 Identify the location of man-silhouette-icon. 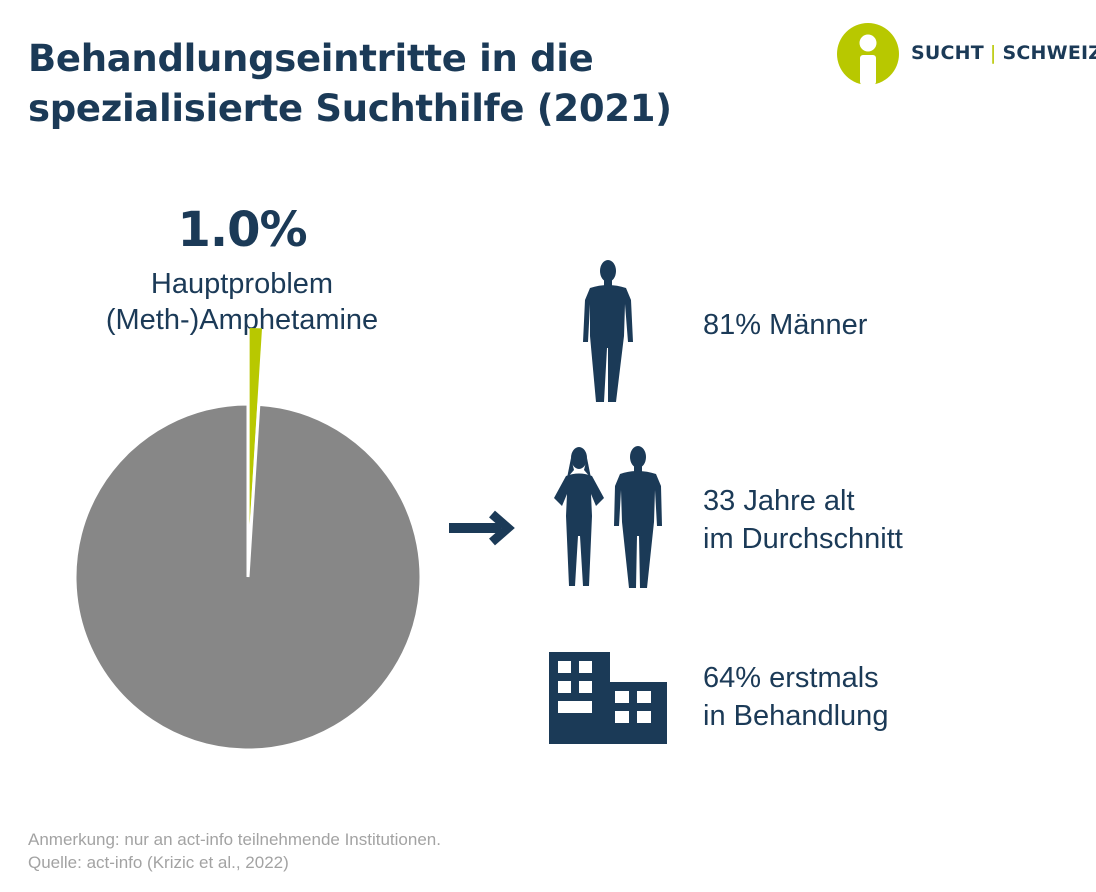
(608, 331).